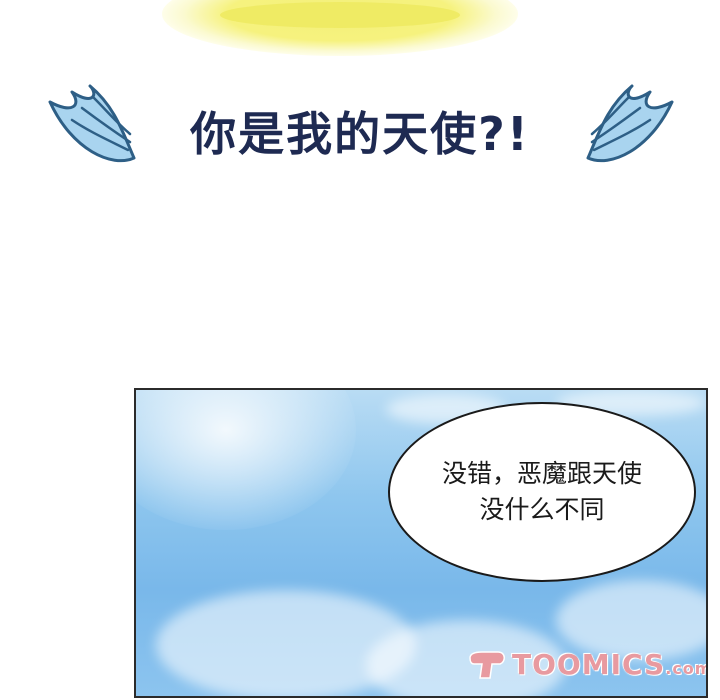 This screenshot has height=700, width=720. I want to click on watermark-text: TOOMICS.com, so click(610, 664).